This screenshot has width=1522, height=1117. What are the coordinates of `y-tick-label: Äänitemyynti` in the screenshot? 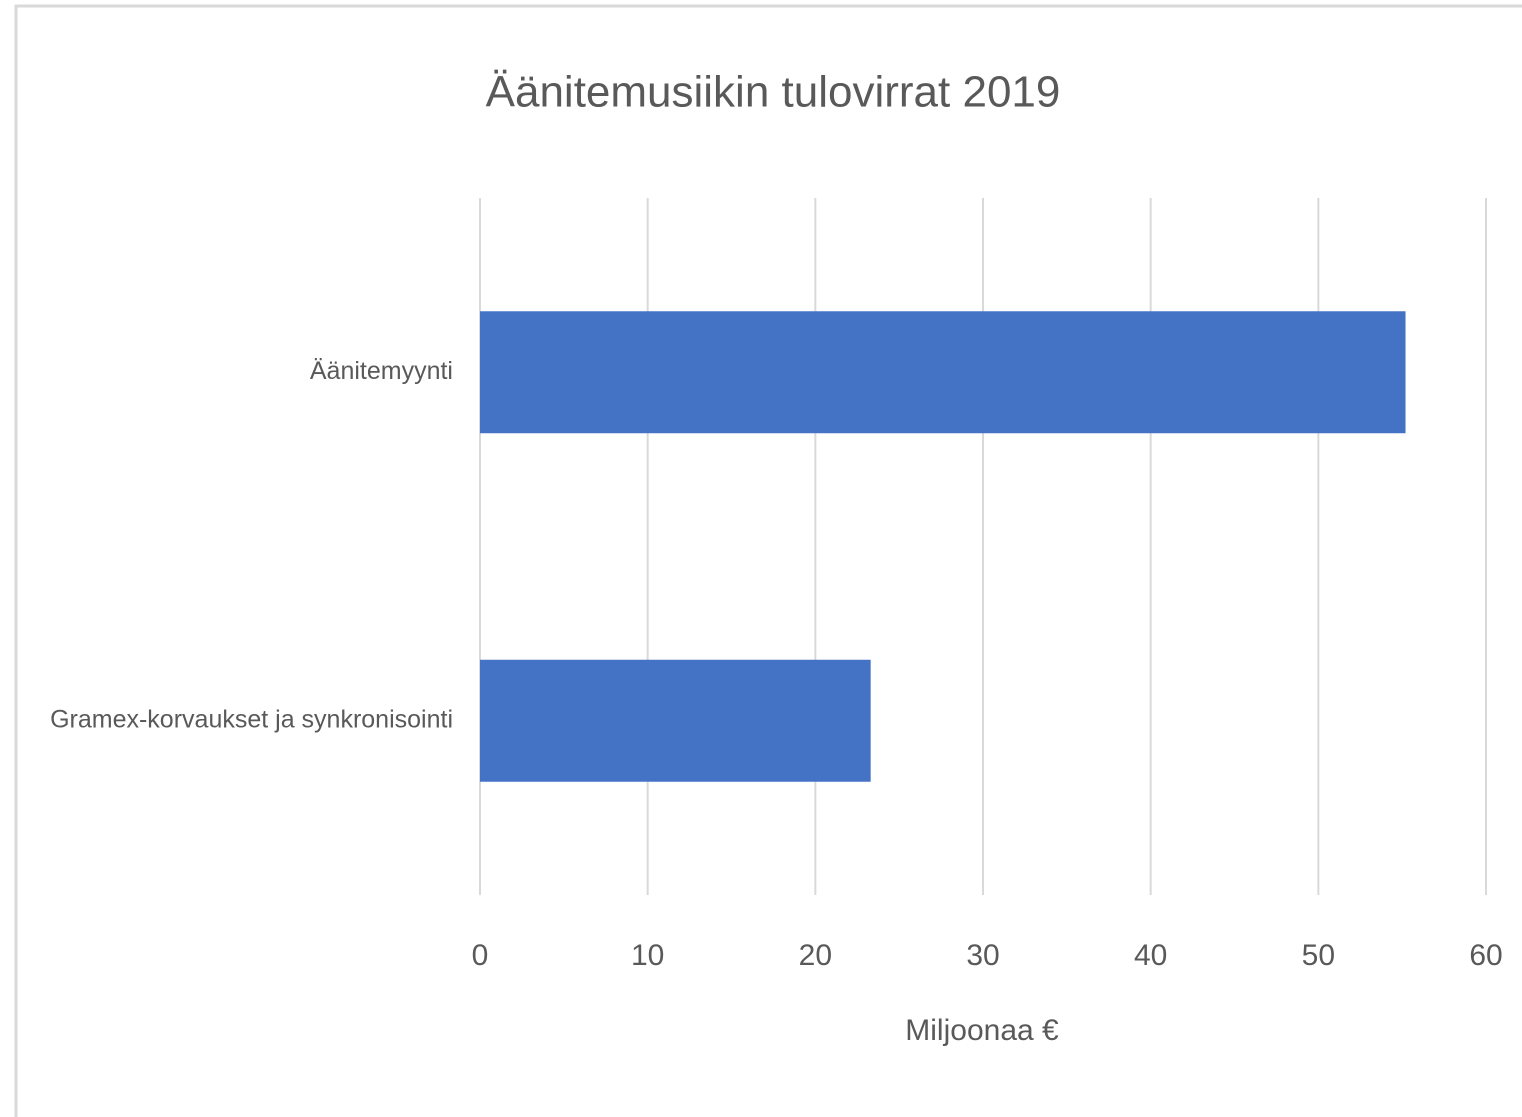 It's located at (381, 371).